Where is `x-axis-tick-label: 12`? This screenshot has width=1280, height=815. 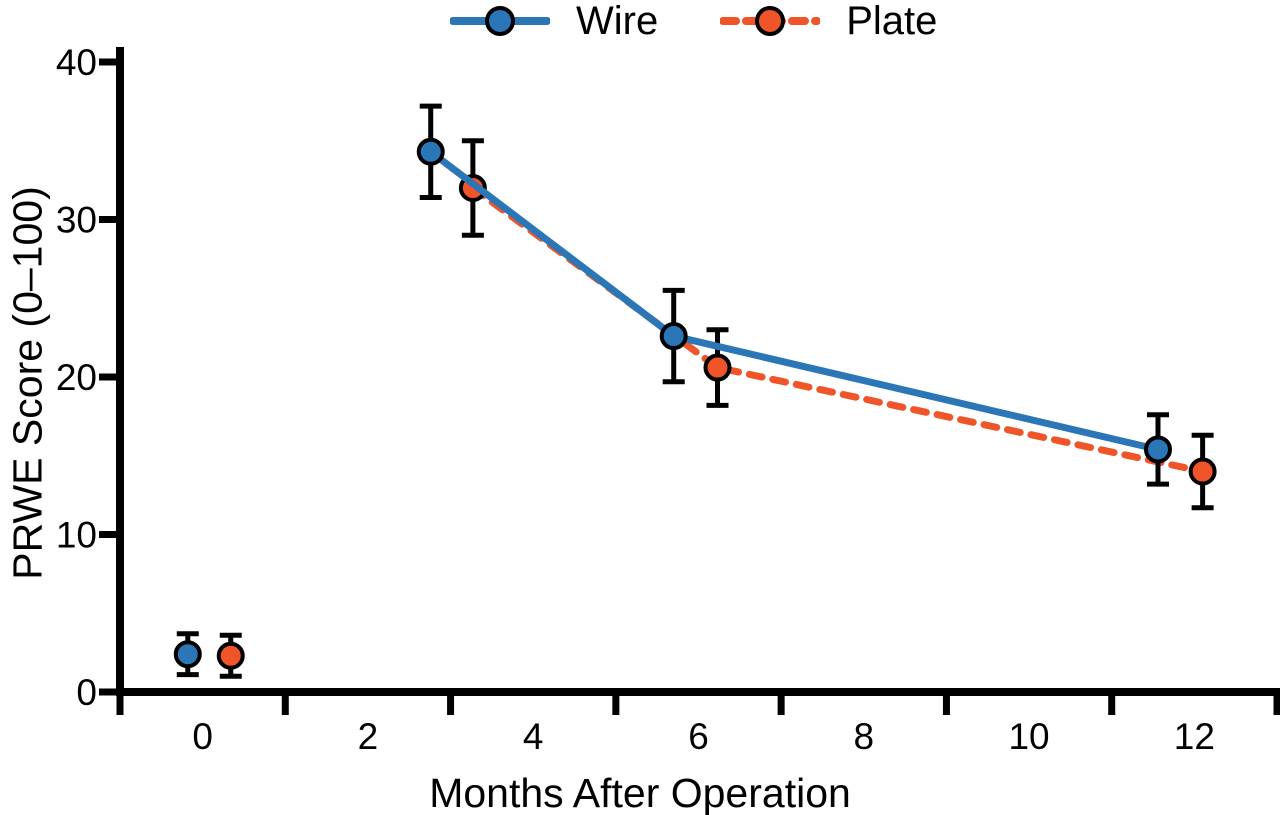 x-axis-tick-label: 12 is located at coordinates (1194, 736).